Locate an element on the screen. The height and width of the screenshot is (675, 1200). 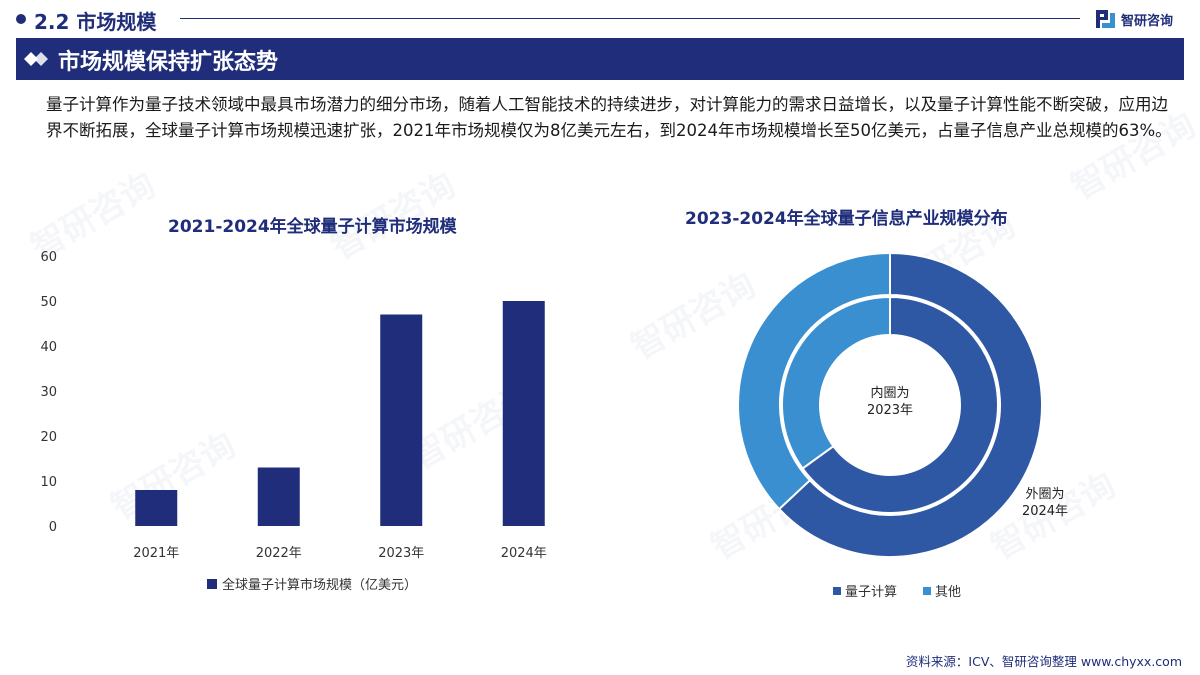
bullet-icon is located at coordinates (21, 19).